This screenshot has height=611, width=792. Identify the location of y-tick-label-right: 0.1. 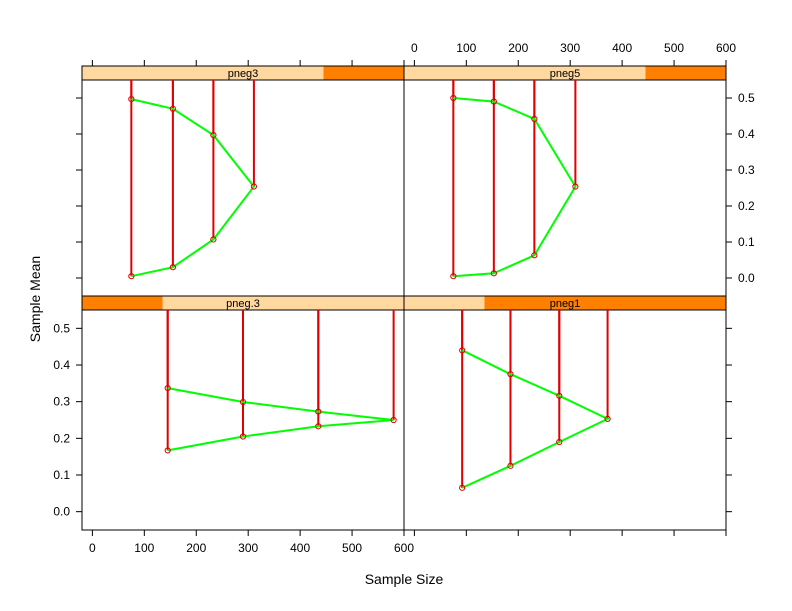
(746, 242).